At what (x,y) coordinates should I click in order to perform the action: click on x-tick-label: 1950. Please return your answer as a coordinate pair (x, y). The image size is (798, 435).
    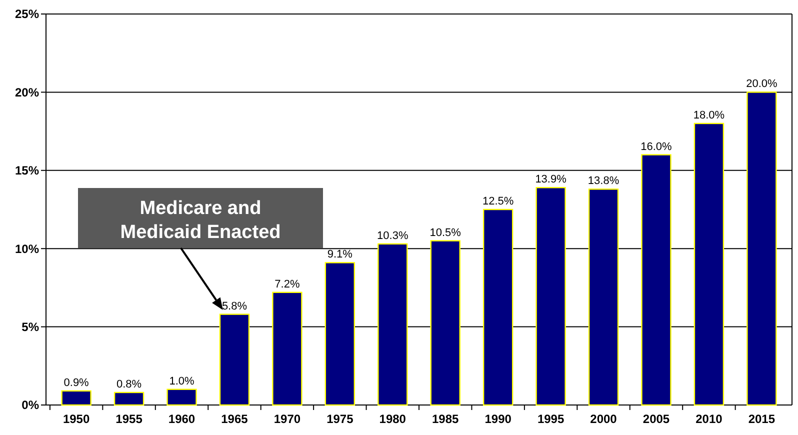
    Looking at the image, I should click on (76, 419).